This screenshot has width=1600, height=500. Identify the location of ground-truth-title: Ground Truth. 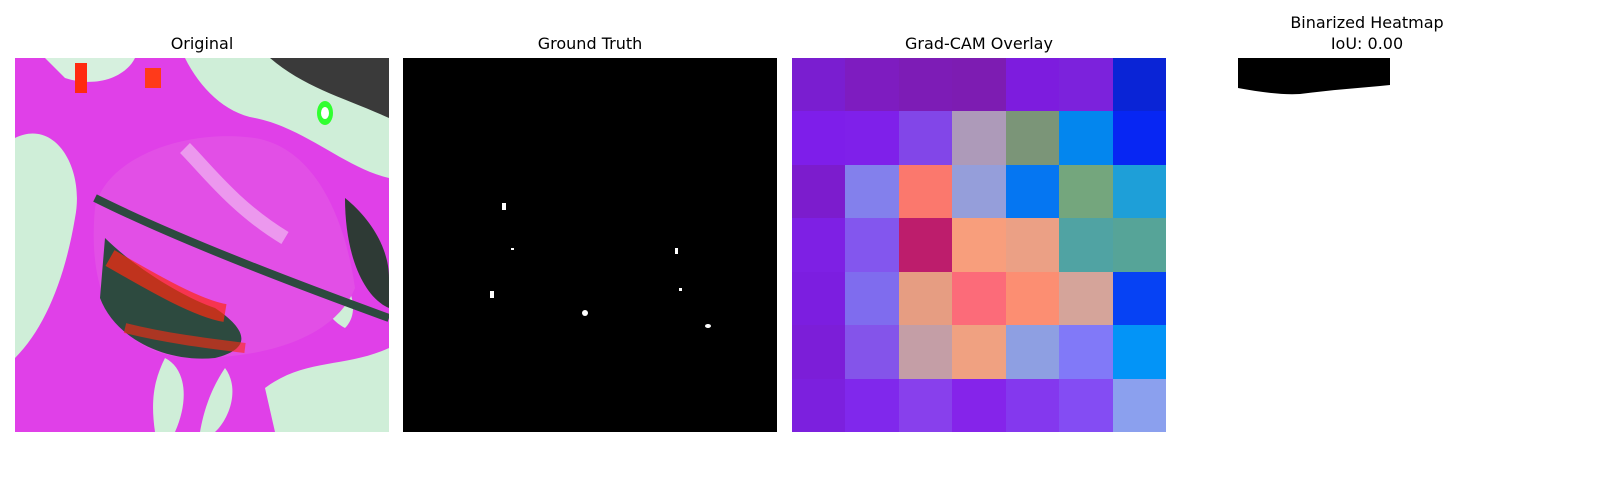
(590, 43).